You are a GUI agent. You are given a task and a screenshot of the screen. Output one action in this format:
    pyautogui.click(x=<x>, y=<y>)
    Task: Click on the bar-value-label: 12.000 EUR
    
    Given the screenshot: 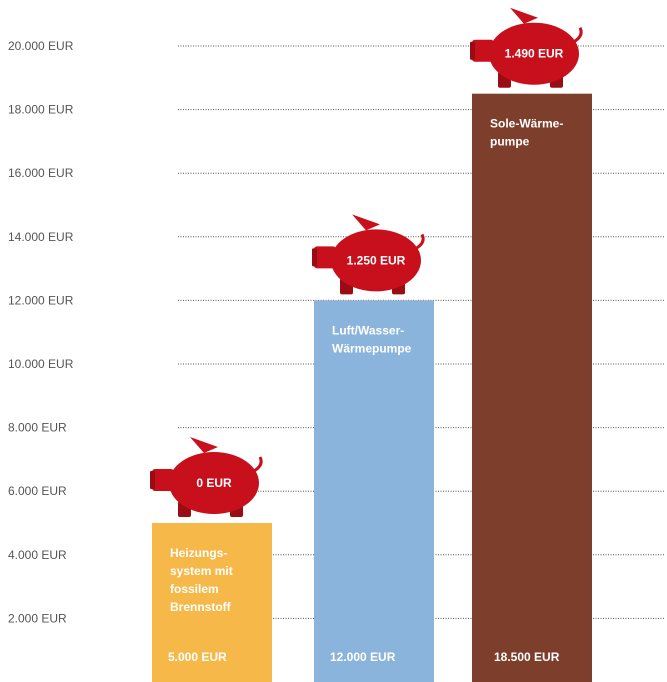 What is the action you would take?
    pyautogui.click(x=363, y=657)
    